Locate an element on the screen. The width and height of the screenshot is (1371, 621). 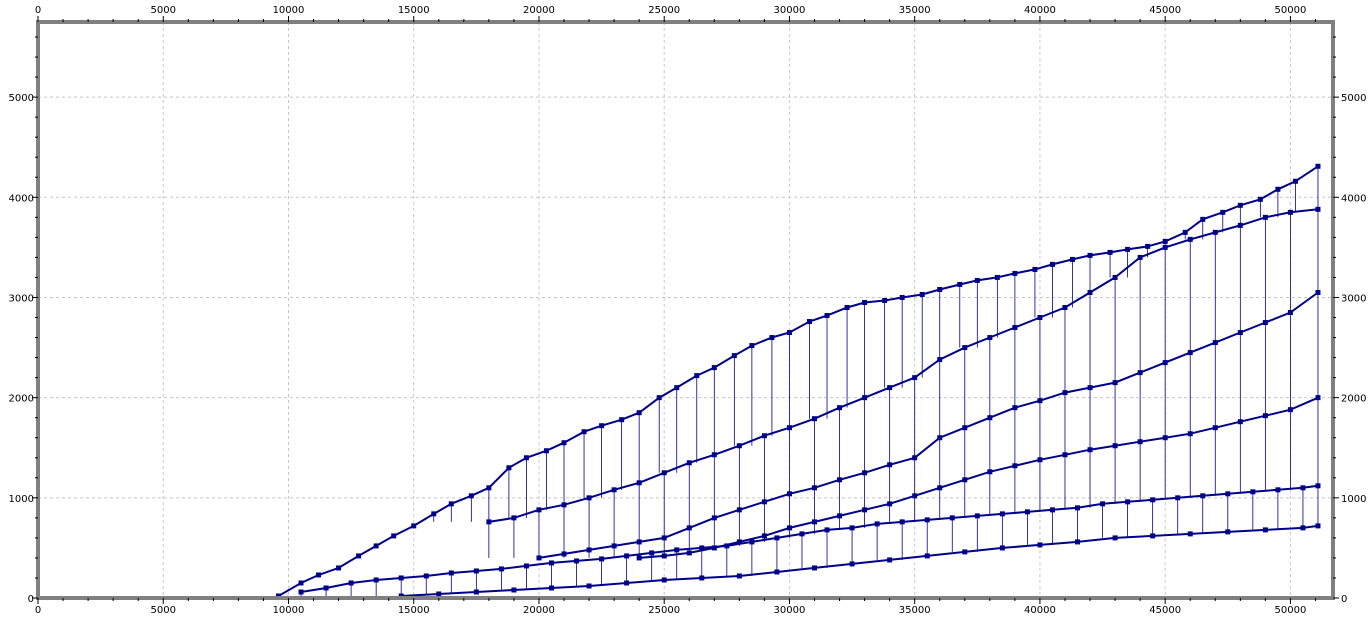
y-tick-label-left: 4000 is located at coordinates (21, 198).